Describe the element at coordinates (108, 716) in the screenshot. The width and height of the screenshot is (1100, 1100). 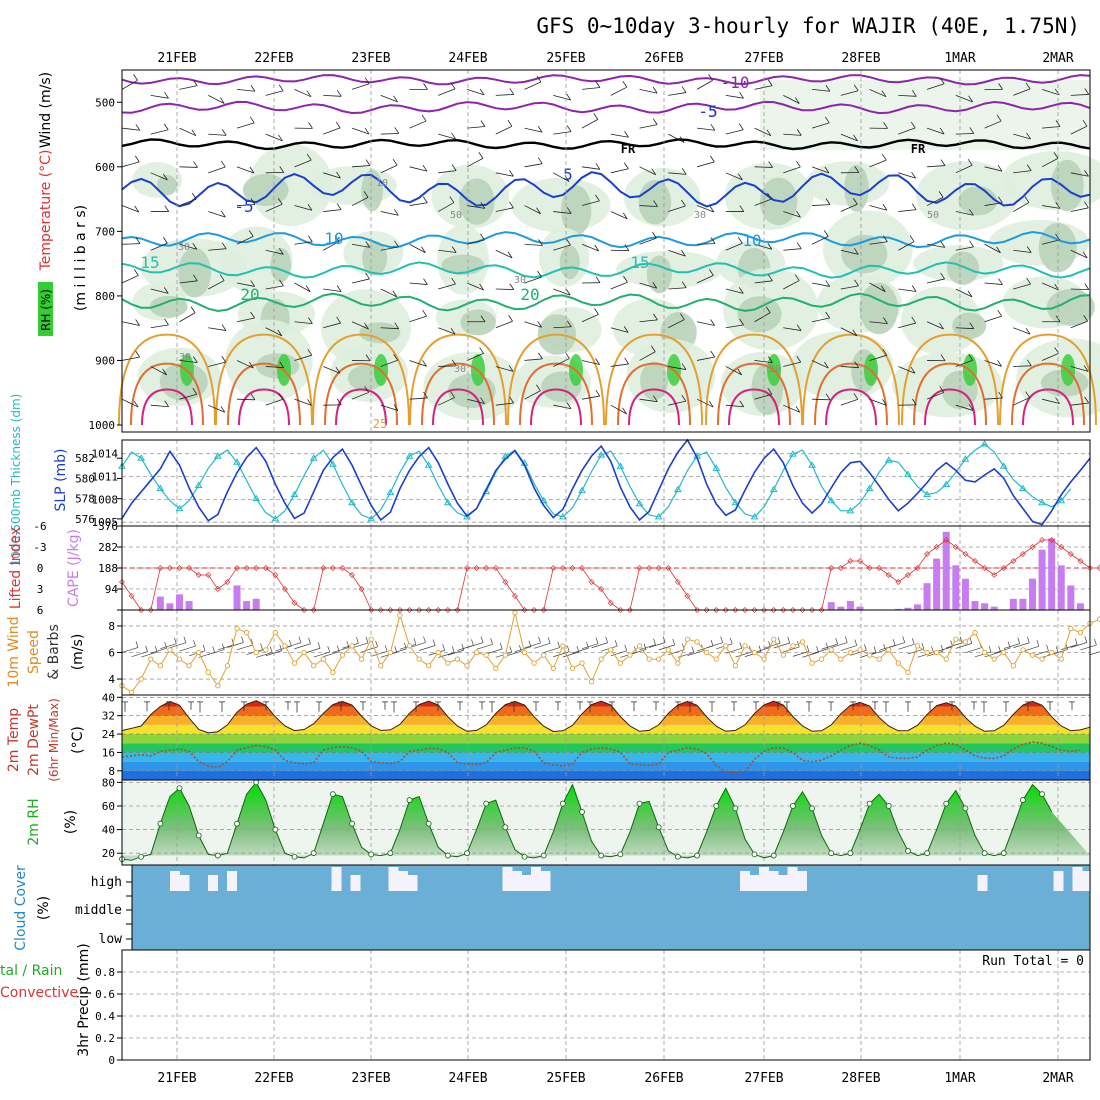
I see `tick-label: 32` at that location.